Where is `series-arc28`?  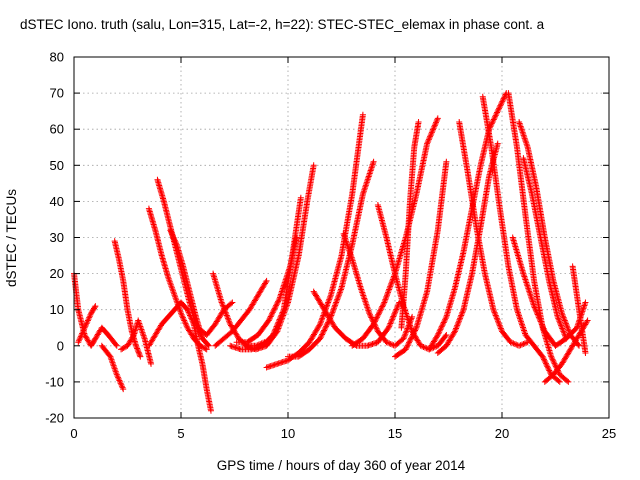 series-arc28 is located at coordinates (521, 239).